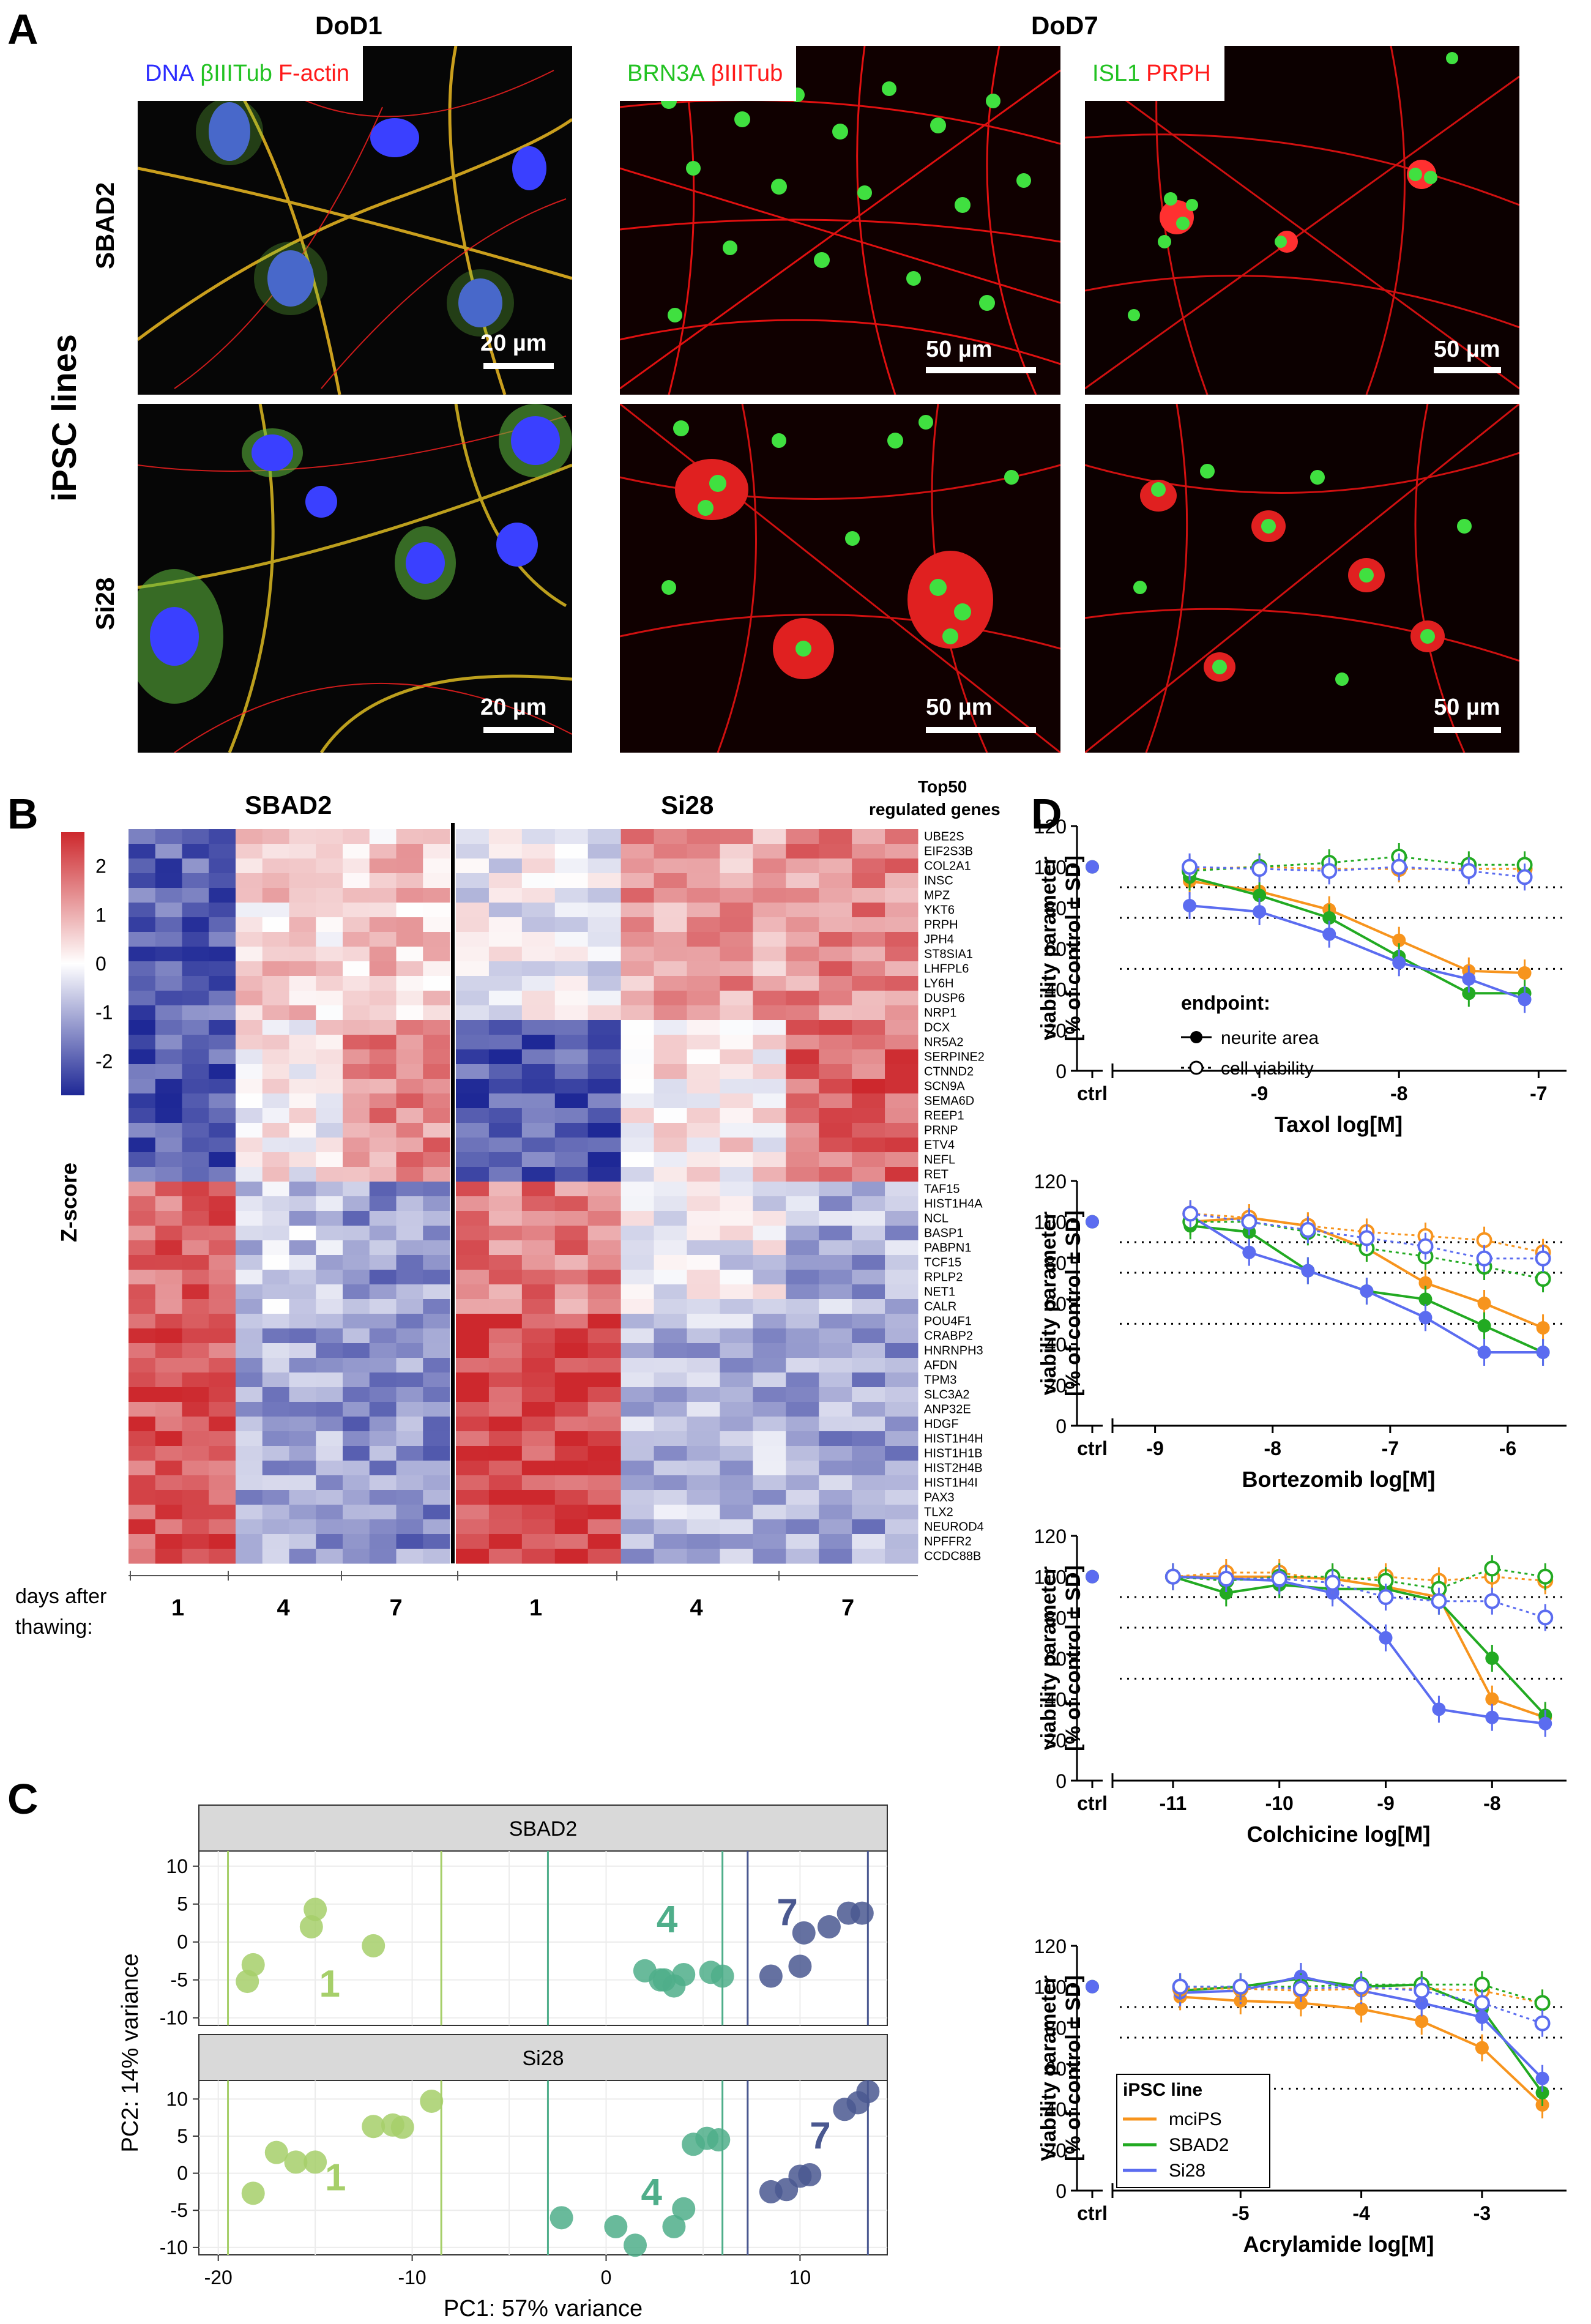 The image size is (1591, 2324). Describe the element at coordinates (1357, 935) in the screenshot. I see `neurite-curve` at that location.